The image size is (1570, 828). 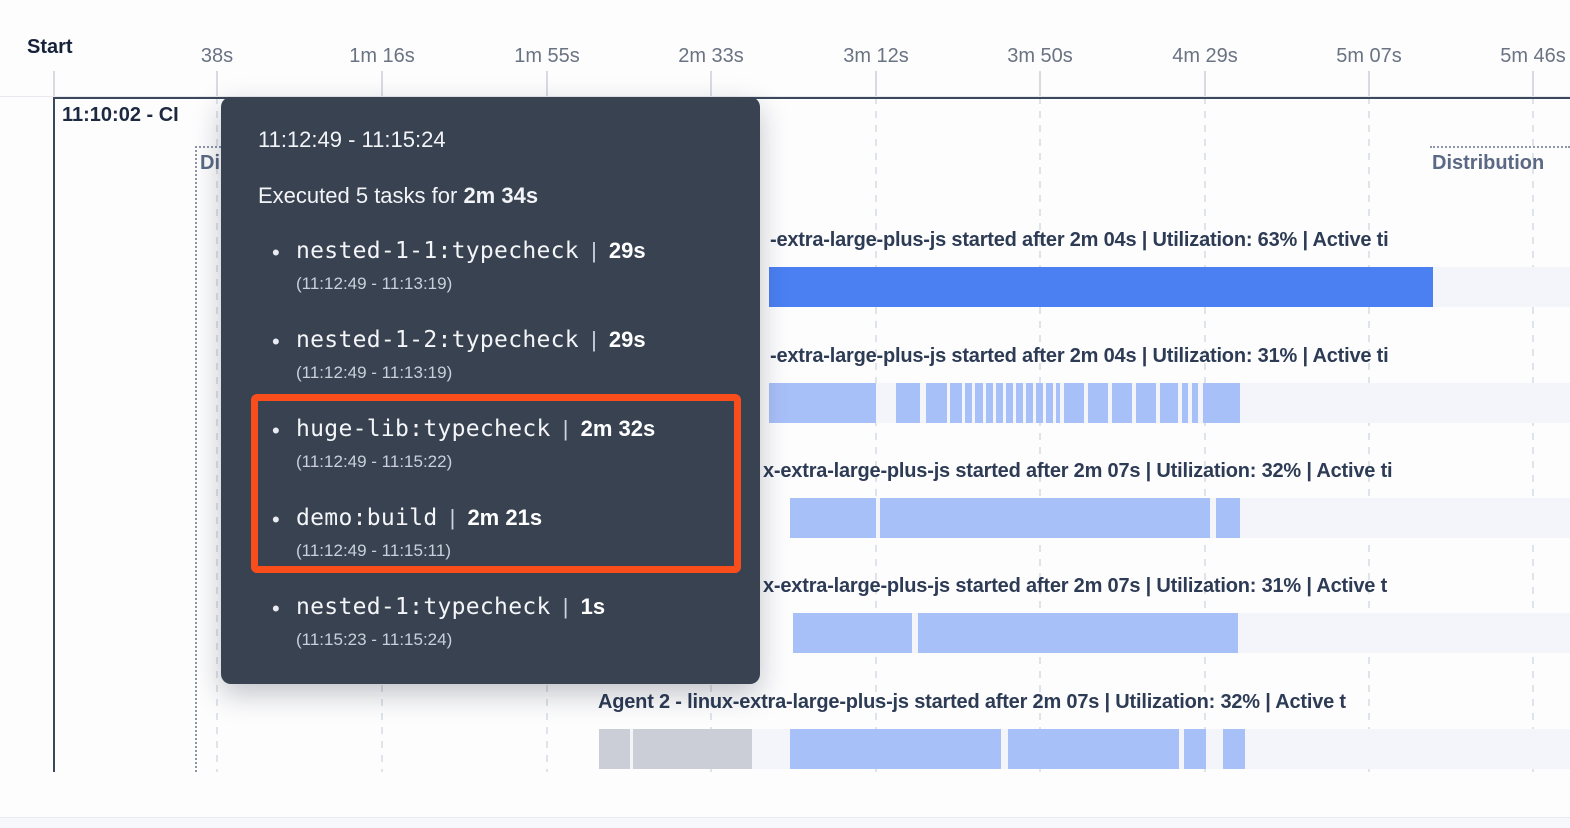 What do you see at coordinates (352, 139) in the screenshot?
I see `tooltip-time-range: 11:12:49 - 11:15:24` at bounding box center [352, 139].